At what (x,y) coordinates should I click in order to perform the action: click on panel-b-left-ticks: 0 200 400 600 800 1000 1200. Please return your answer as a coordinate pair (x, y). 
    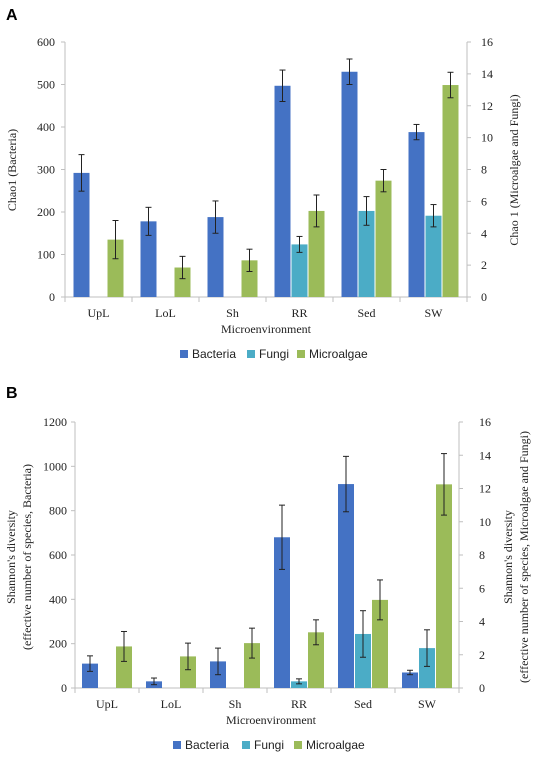
    Looking at the image, I should click on (55, 555).